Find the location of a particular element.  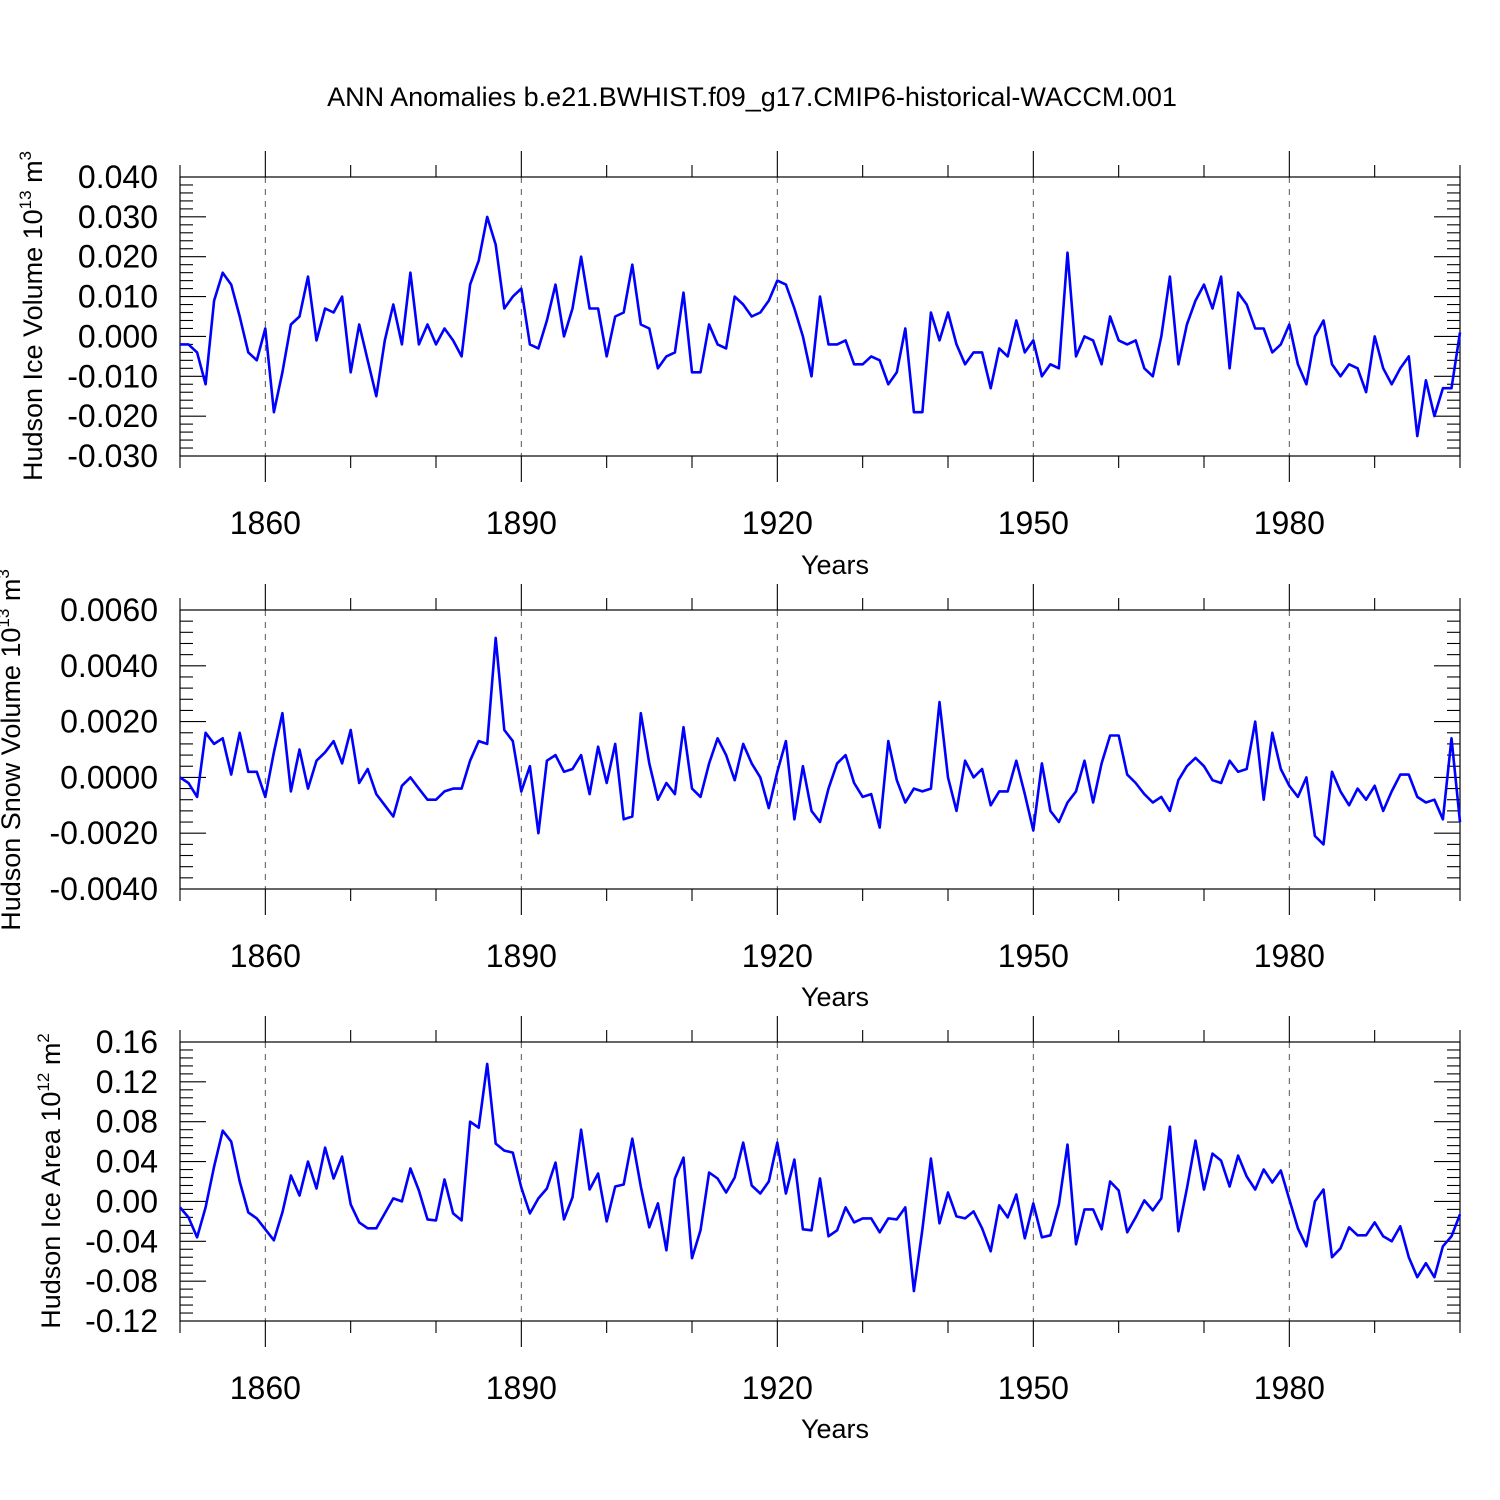

y-tick-label: 0.040 is located at coordinates (118, 177).